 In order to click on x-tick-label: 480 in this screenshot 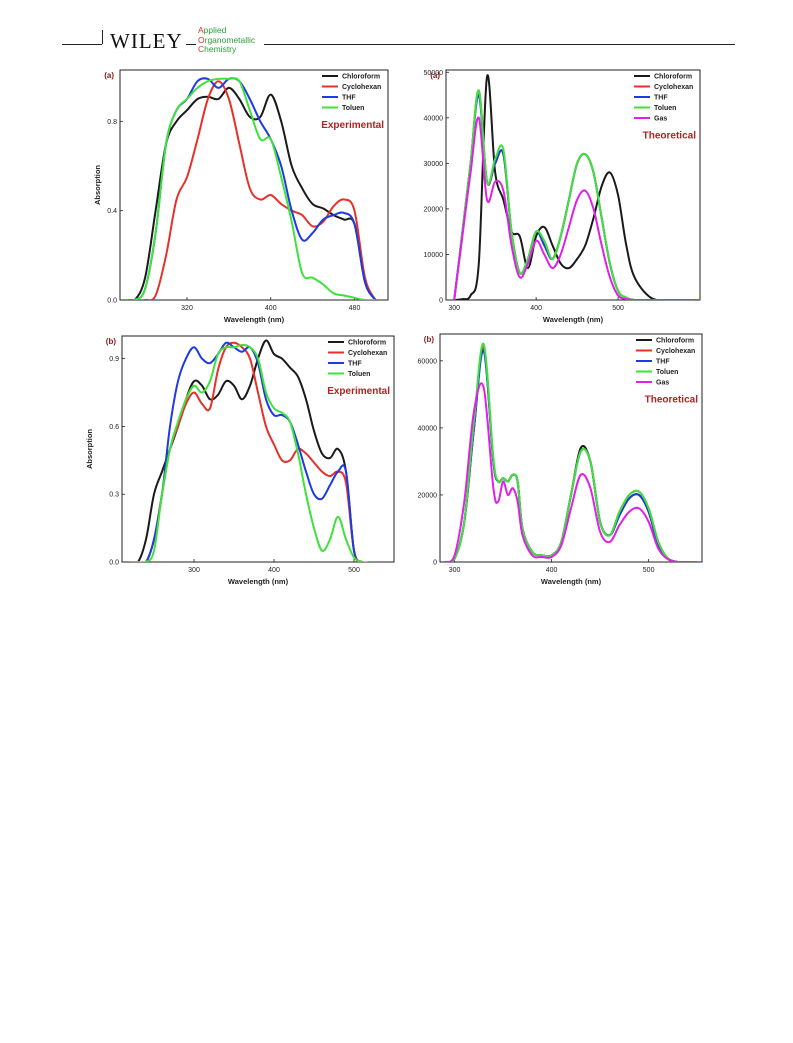, I will do `click(355, 308)`.